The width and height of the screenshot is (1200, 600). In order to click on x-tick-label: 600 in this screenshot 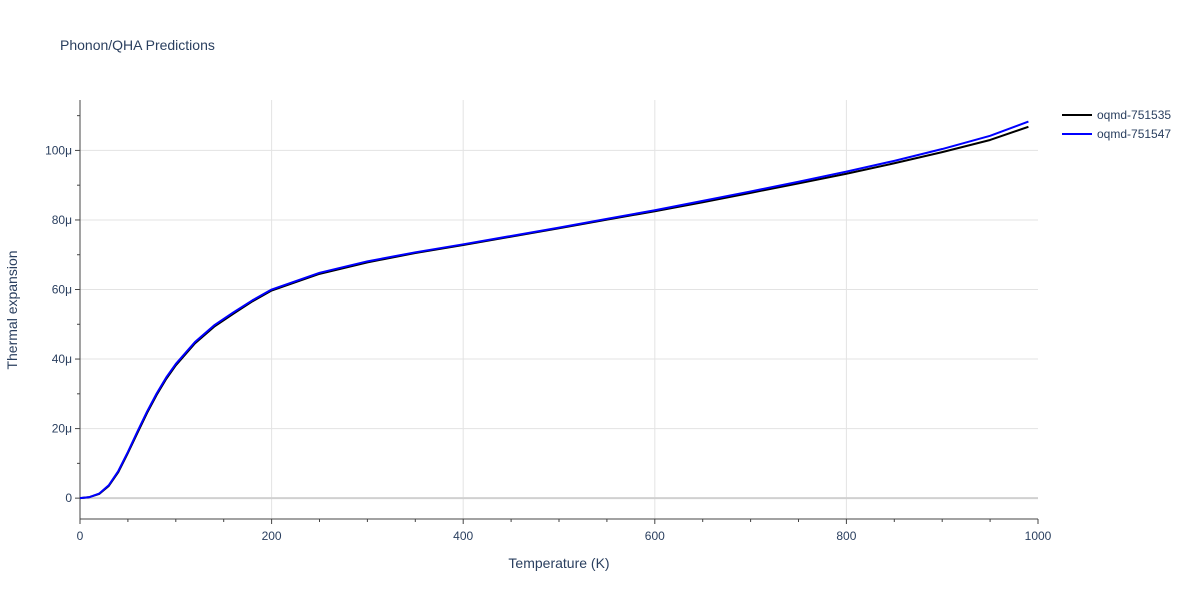, I will do `click(655, 536)`.